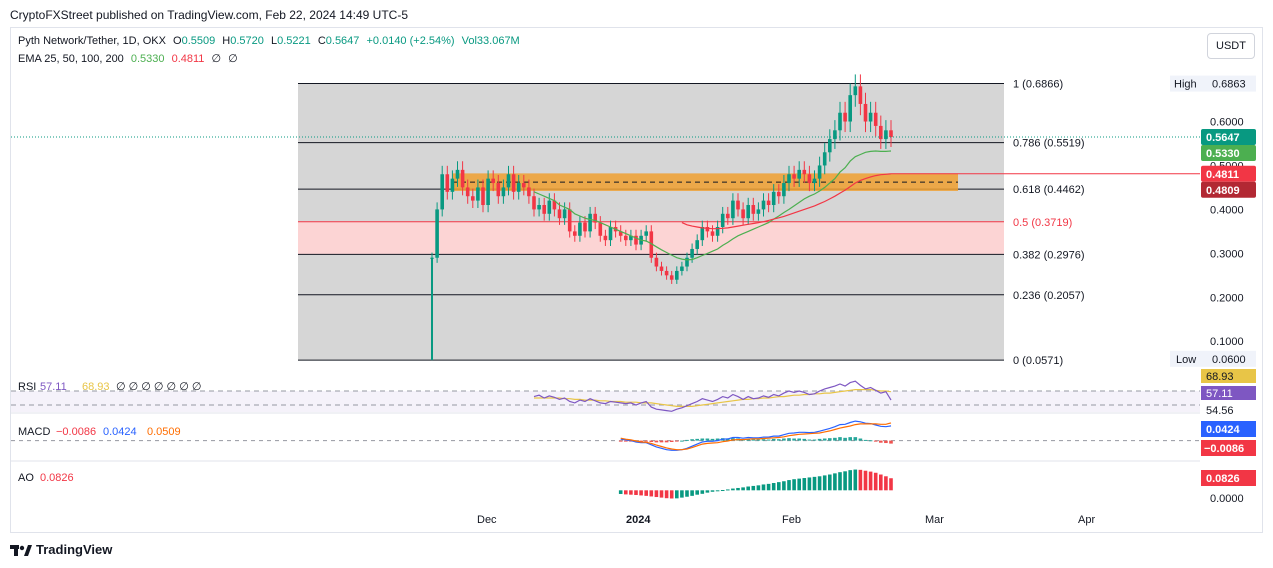 The height and width of the screenshot is (568, 1273). What do you see at coordinates (1049, 255) in the screenshot?
I see `fib-label-0.382: 0.382 (0.2976)` at bounding box center [1049, 255].